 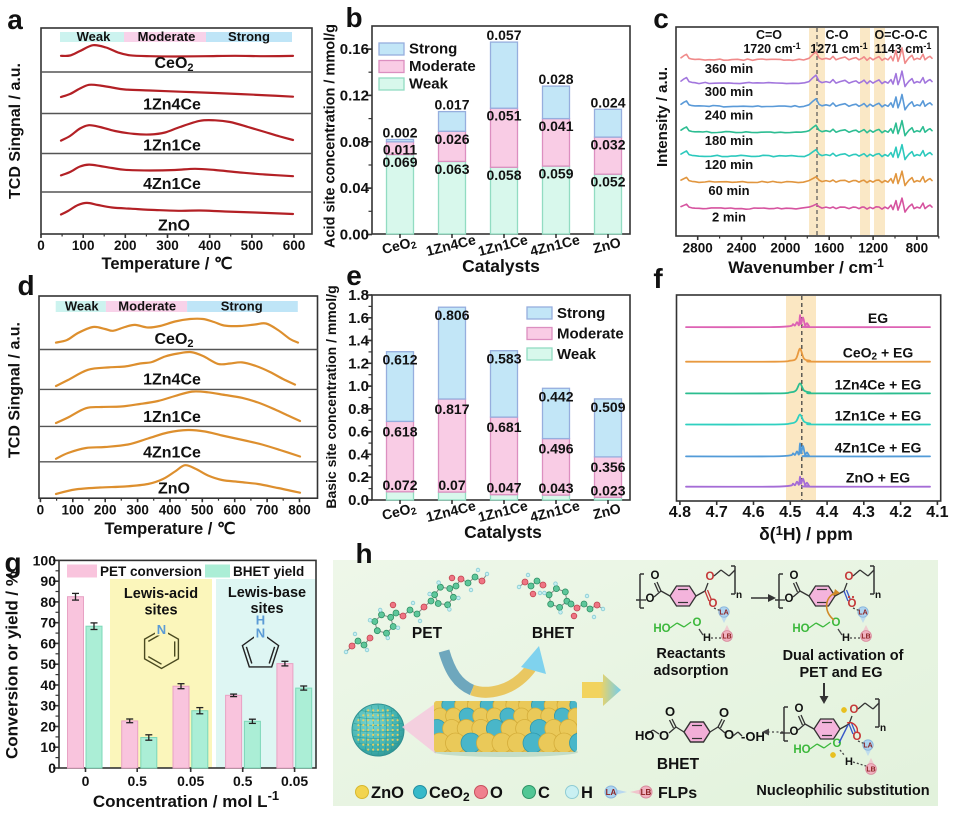 What do you see at coordinates (354, 235) in the screenshot?
I see `svg-text: 0.00` at bounding box center [354, 235].